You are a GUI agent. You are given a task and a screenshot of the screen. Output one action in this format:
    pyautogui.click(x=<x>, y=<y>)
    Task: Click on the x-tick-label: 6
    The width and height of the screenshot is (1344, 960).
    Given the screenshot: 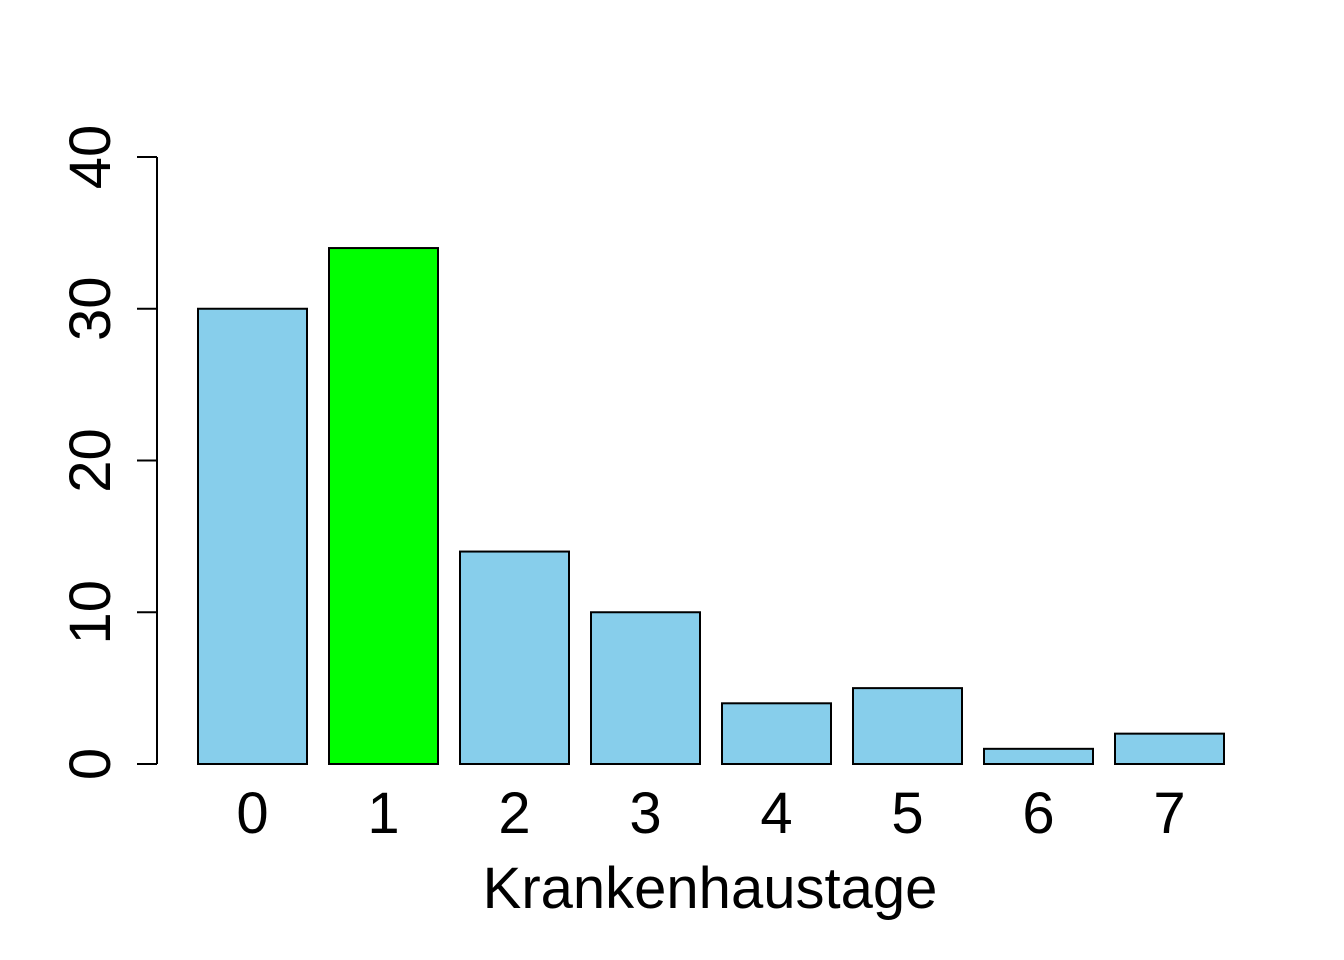 What is the action you would take?
    pyautogui.click(x=1038, y=813)
    